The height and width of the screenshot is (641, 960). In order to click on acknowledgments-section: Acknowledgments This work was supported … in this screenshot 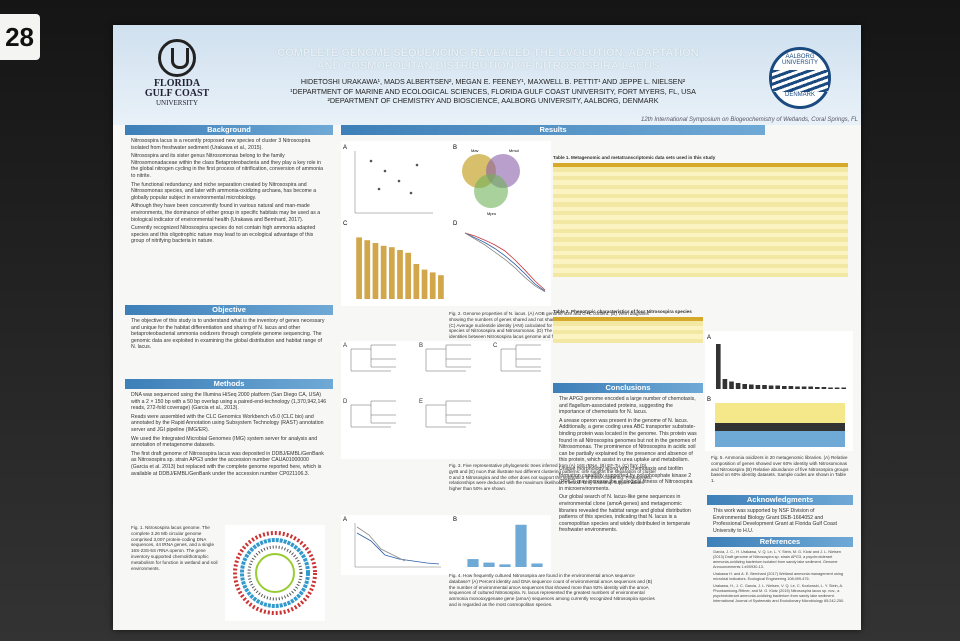, I will do `click(780, 515)`.